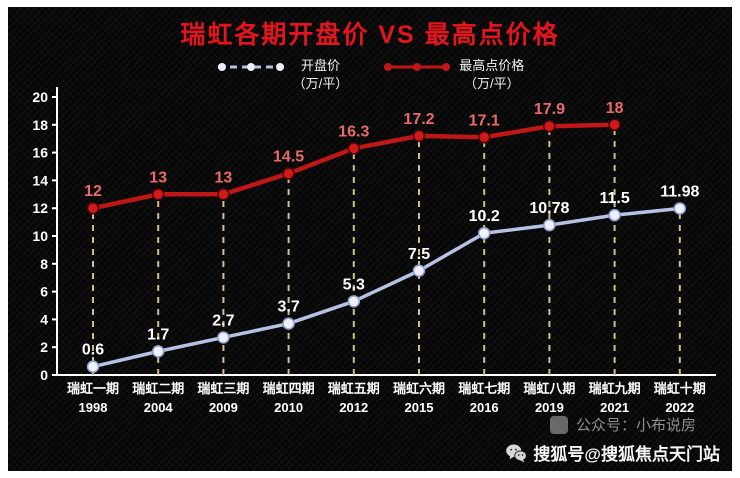 Image resolution: width=740 pixels, height=478 pixels. What do you see at coordinates (614, 407) in the screenshot?
I see `x-tick-year: 2021` at bounding box center [614, 407].